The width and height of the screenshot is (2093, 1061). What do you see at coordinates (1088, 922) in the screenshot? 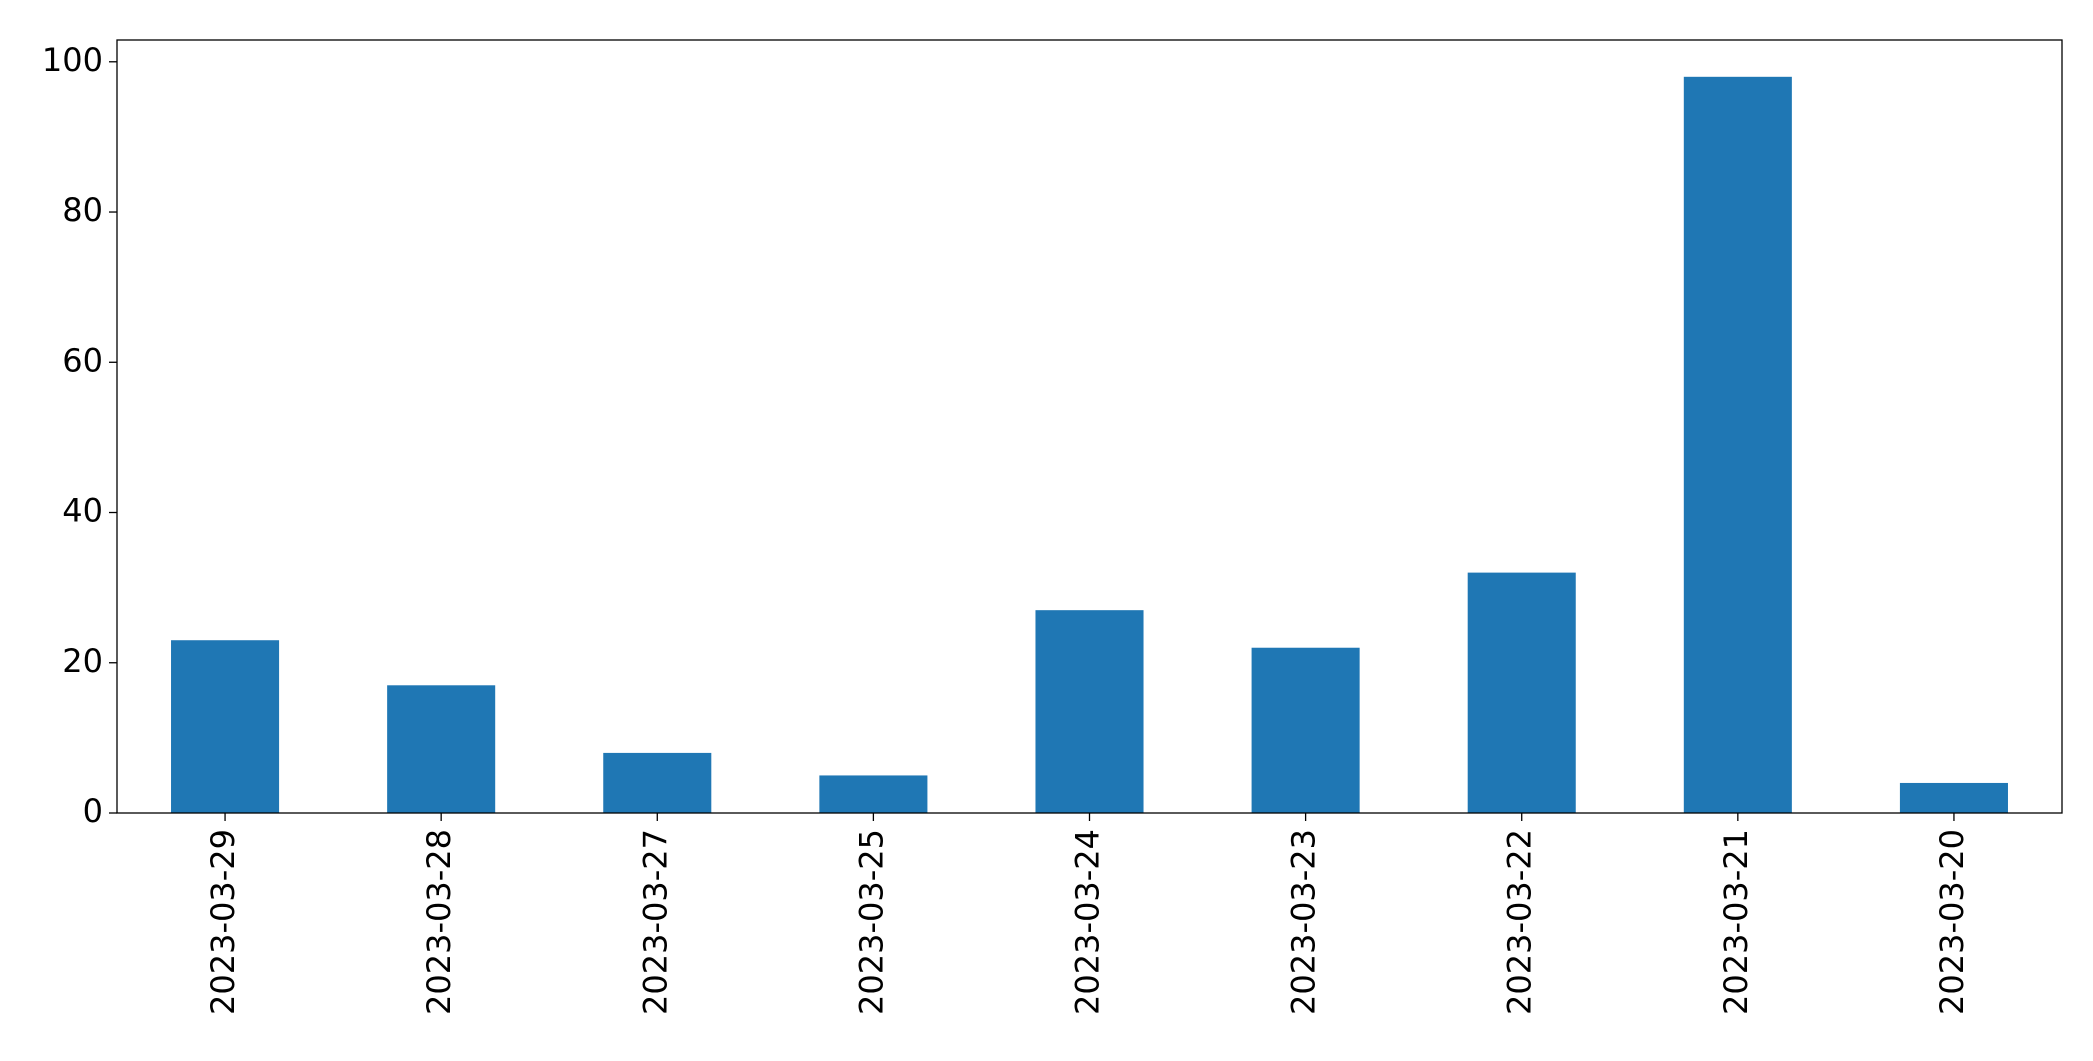
I see `x-tick-label: 2023-03-24` at bounding box center [1088, 922].